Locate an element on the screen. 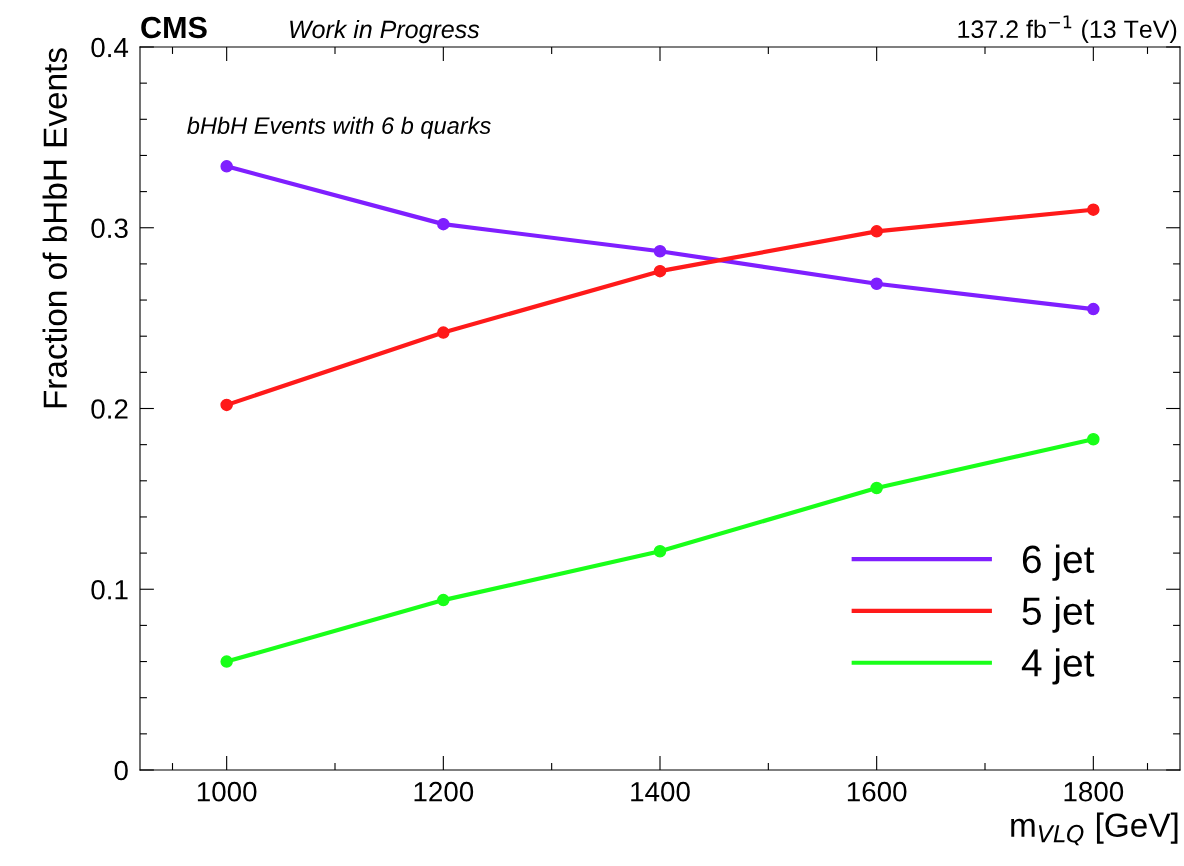 The image size is (1184, 866). y-tick-label: 0.2 is located at coordinates (109, 409).